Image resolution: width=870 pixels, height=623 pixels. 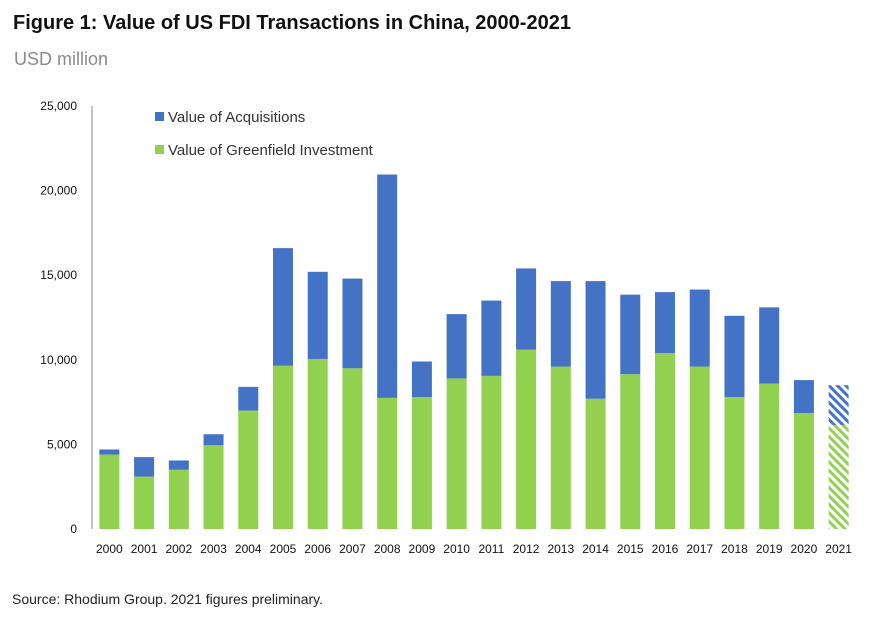 I want to click on bar-acquisitions-2016, so click(x=665, y=323).